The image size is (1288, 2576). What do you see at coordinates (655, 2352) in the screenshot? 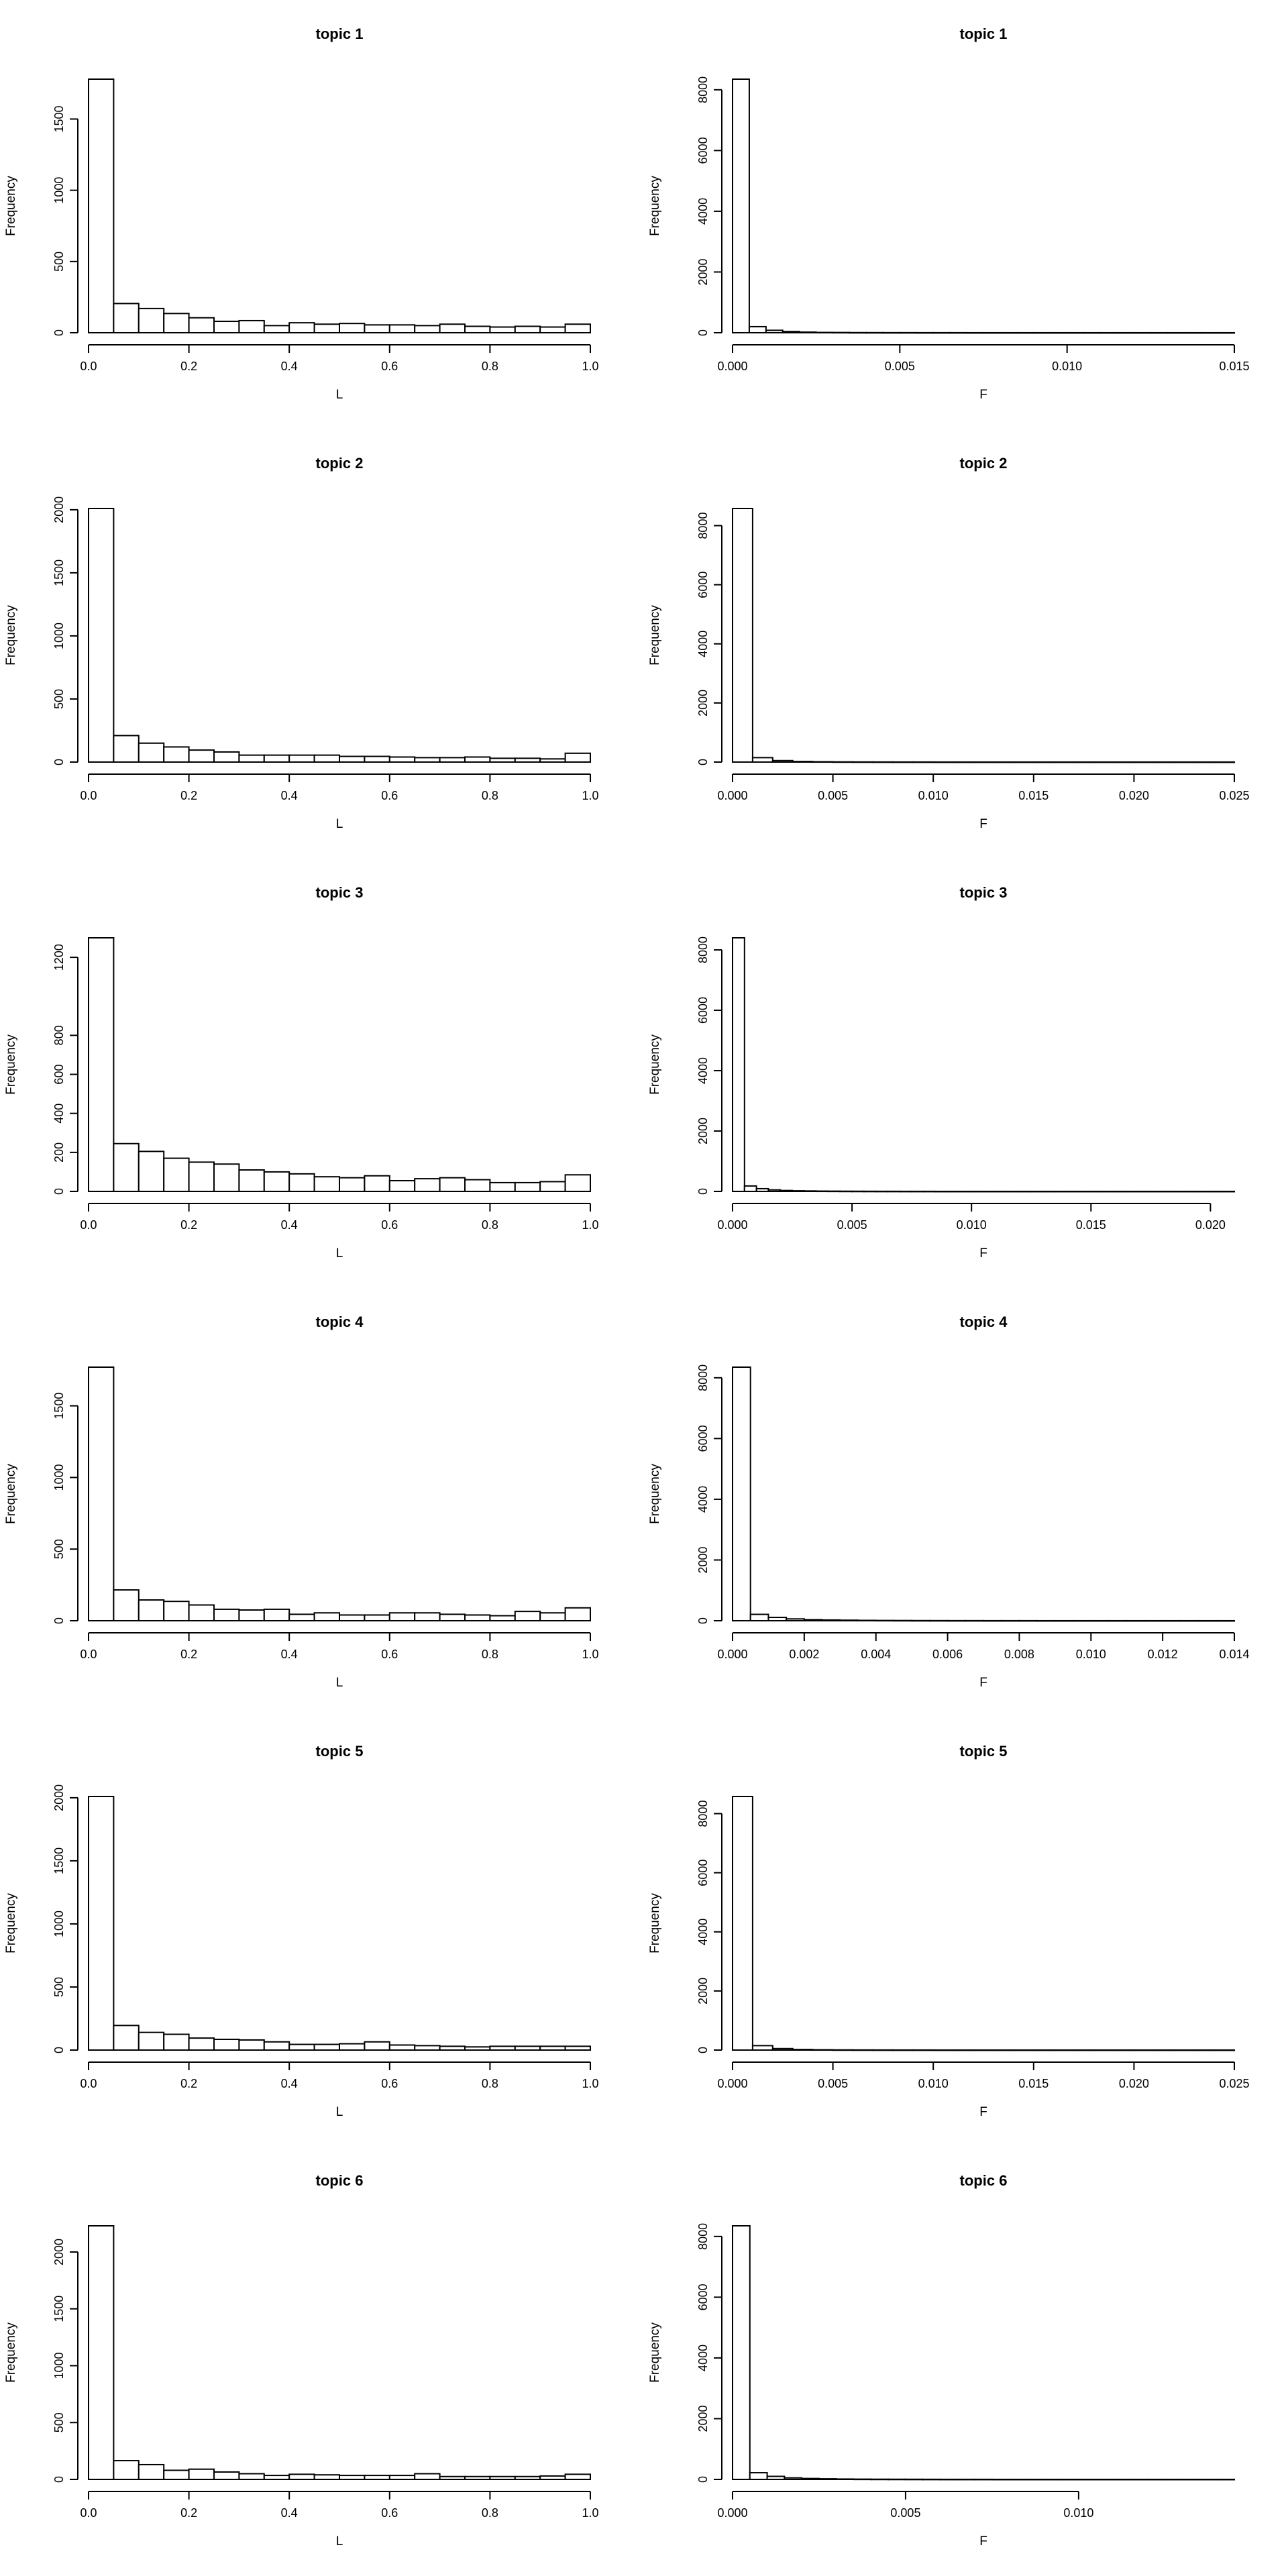
I see `y-axis-label: Frequency` at bounding box center [655, 2352].